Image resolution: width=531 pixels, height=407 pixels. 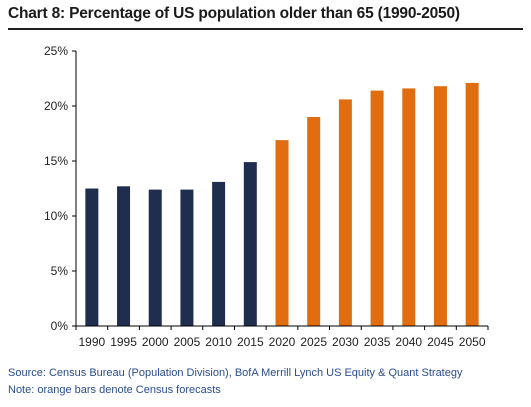 What do you see at coordinates (345, 342) in the screenshot?
I see `x-tick-label: 2030` at bounding box center [345, 342].